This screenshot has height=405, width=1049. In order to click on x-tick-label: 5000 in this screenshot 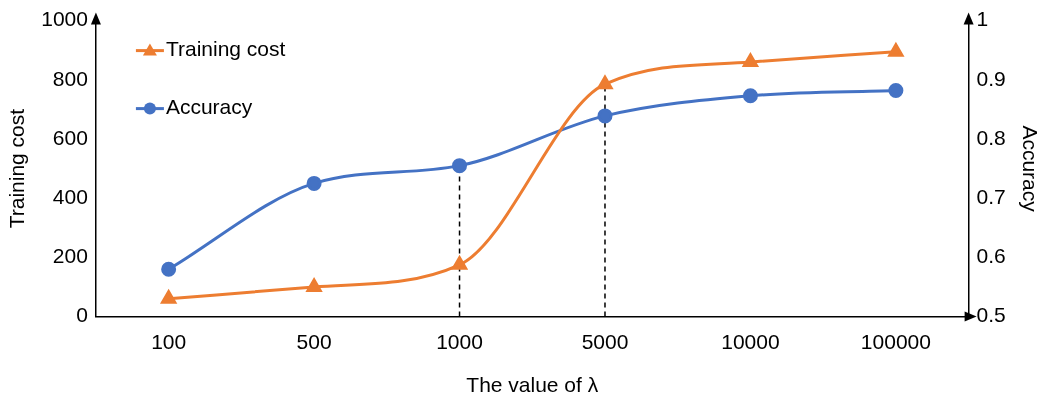, I will do `click(605, 341)`.